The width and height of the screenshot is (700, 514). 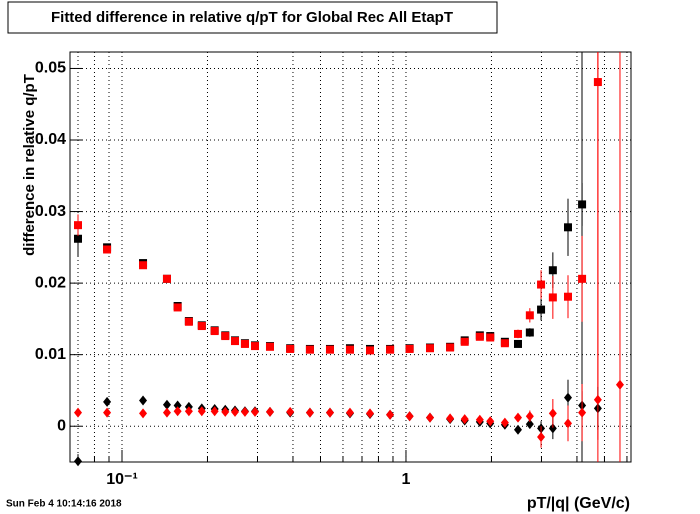 What do you see at coordinates (122, 479) in the screenshot?
I see `x-tick-label: 10⁻¹` at bounding box center [122, 479].